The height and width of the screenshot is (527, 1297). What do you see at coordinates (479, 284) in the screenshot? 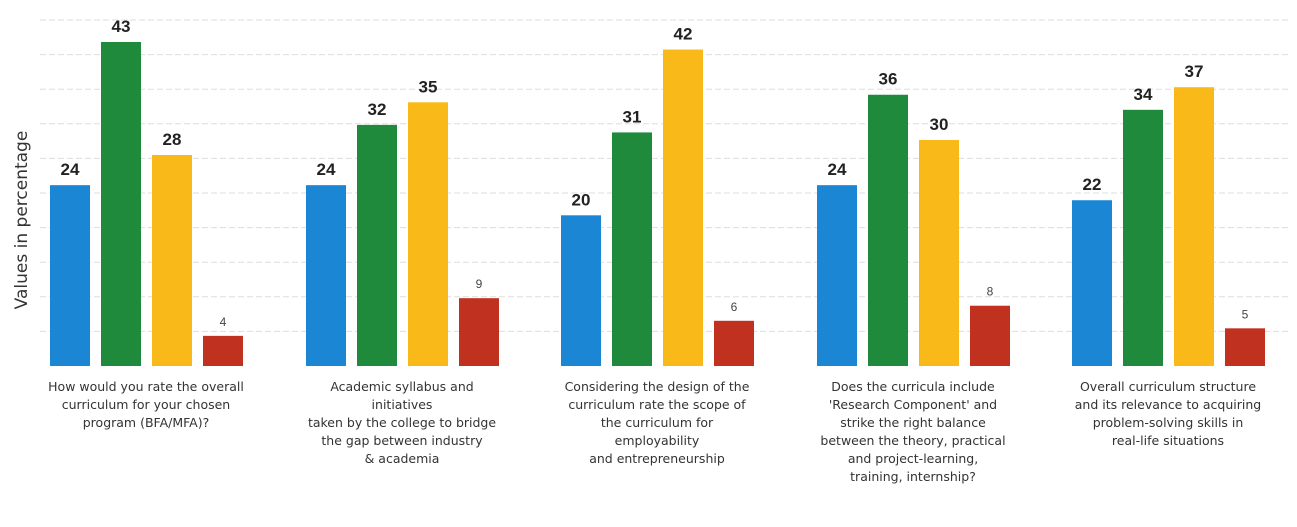
I see `data-label: 9` at bounding box center [479, 284].